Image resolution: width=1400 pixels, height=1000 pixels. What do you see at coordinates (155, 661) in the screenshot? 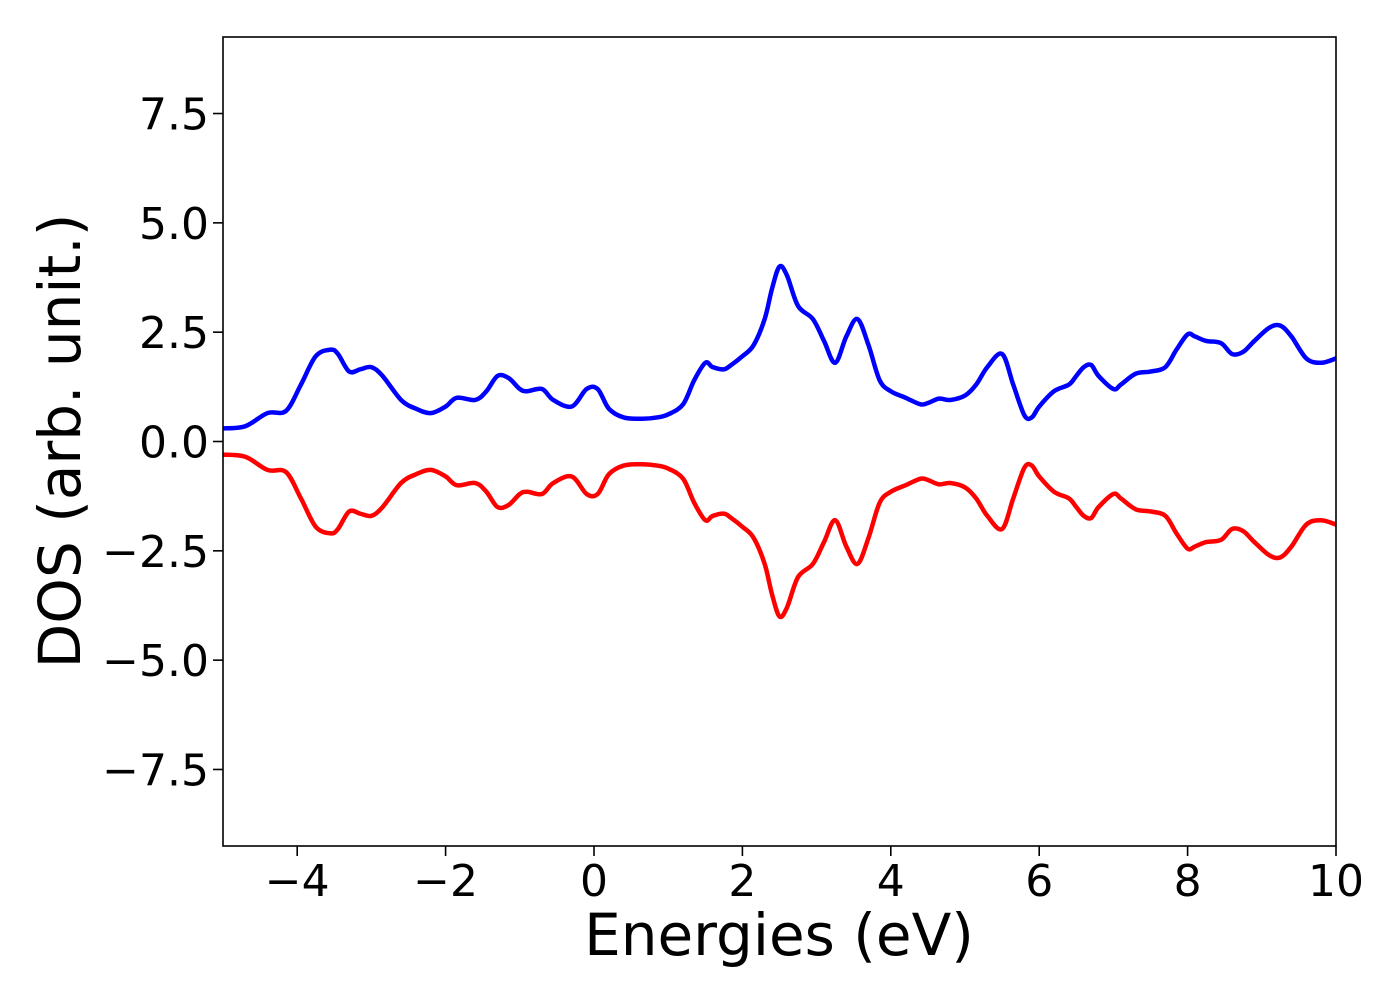
I see `y-tick-label: −5.0` at bounding box center [155, 661].